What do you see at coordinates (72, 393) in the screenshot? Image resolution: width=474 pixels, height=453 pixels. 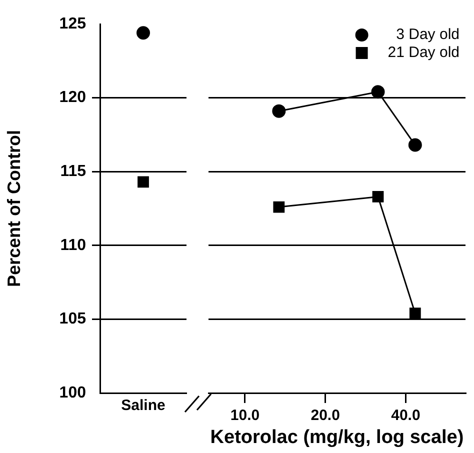 I see `y-tick-label: 100` at bounding box center [72, 393].